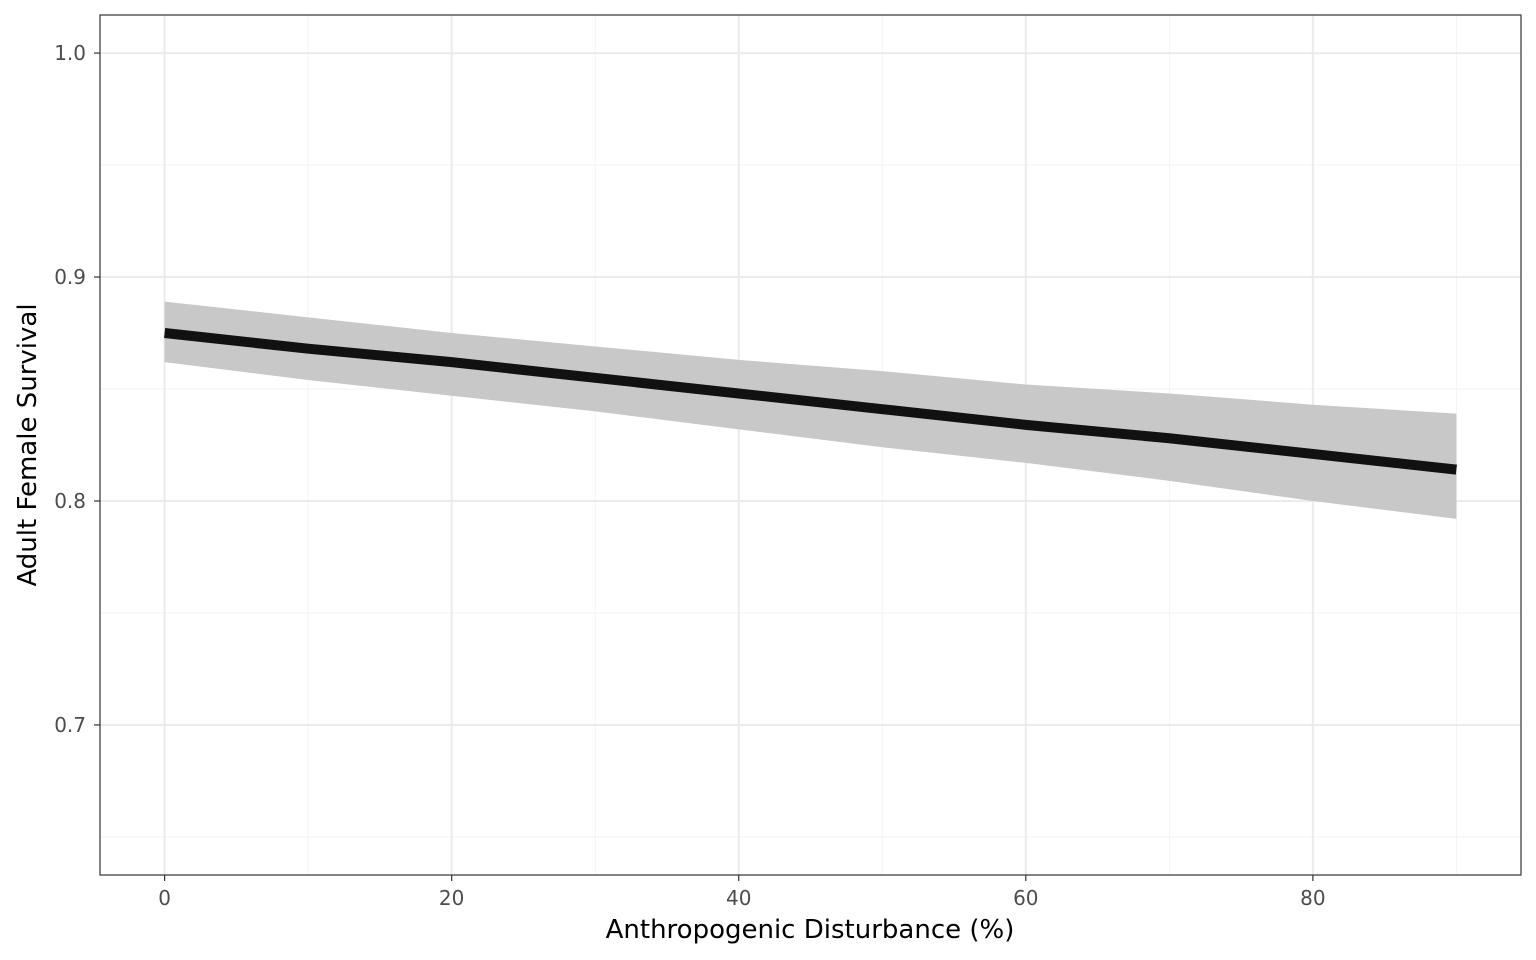 This screenshot has width=1536, height=960. What do you see at coordinates (70, 725) in the screenshot?
I see `y-tick-label: 0.7` at bounding box center [70, 725].